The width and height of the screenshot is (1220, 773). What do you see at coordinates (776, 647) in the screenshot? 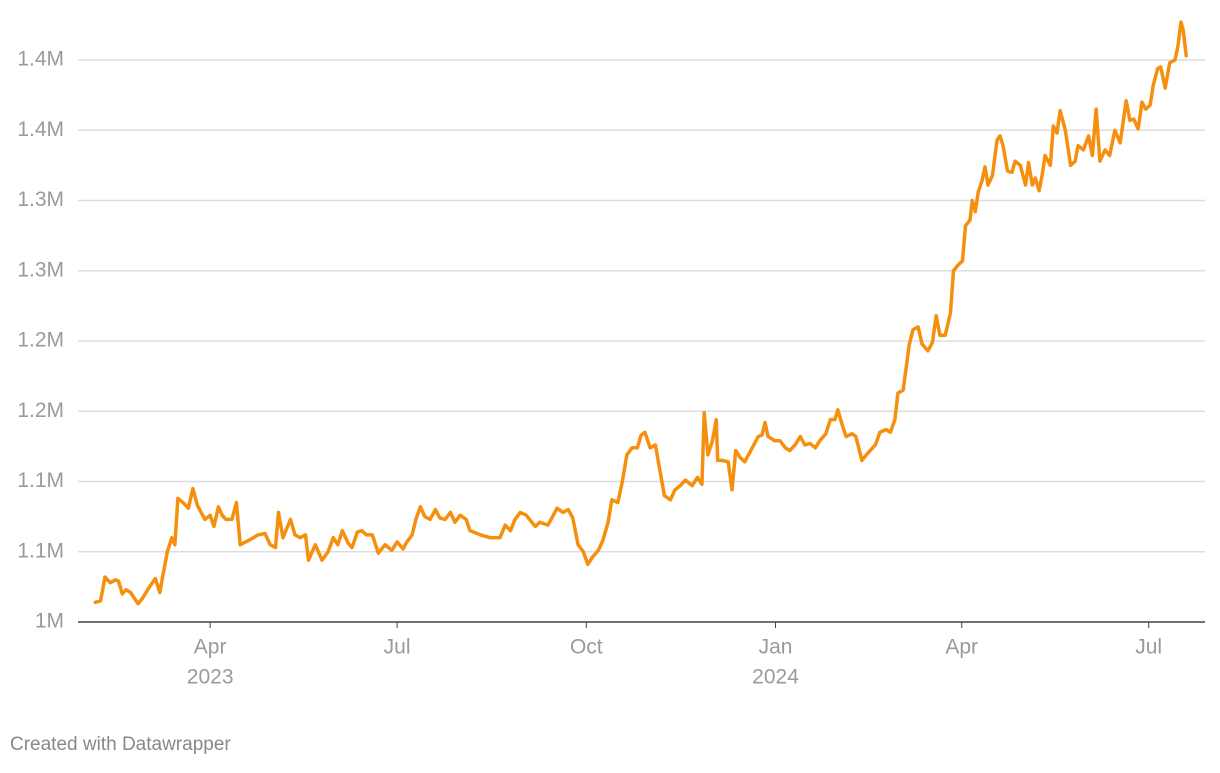
I see `x-tick-label: Jan` at bounding box center [776, 647].